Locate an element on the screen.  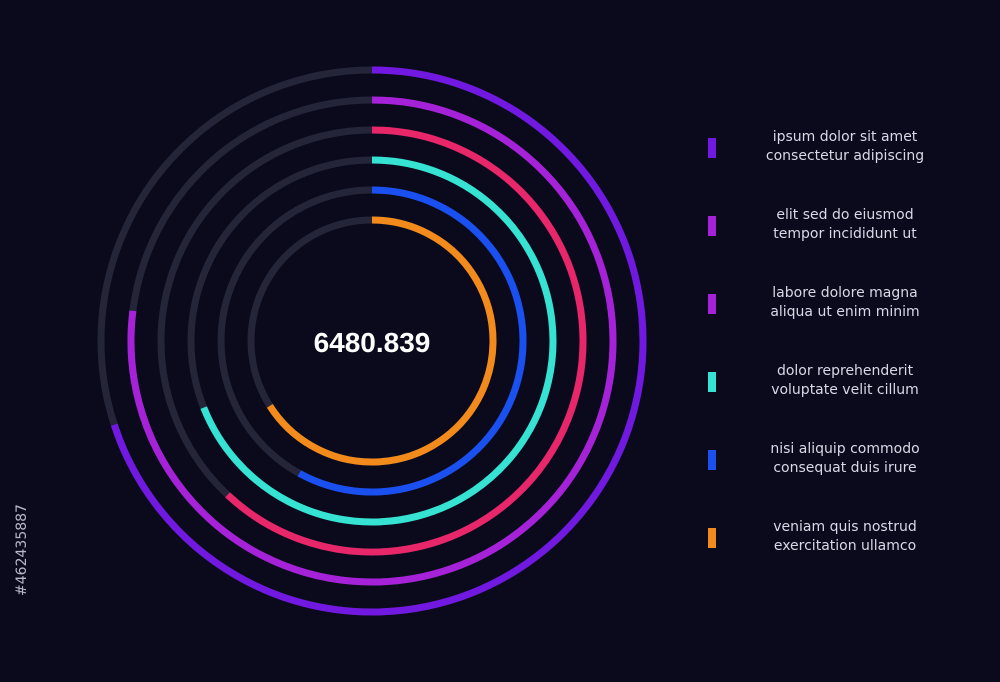
legend-label: veniam quis nostrud exercitation ullamco is located at coordinates (845, 537).